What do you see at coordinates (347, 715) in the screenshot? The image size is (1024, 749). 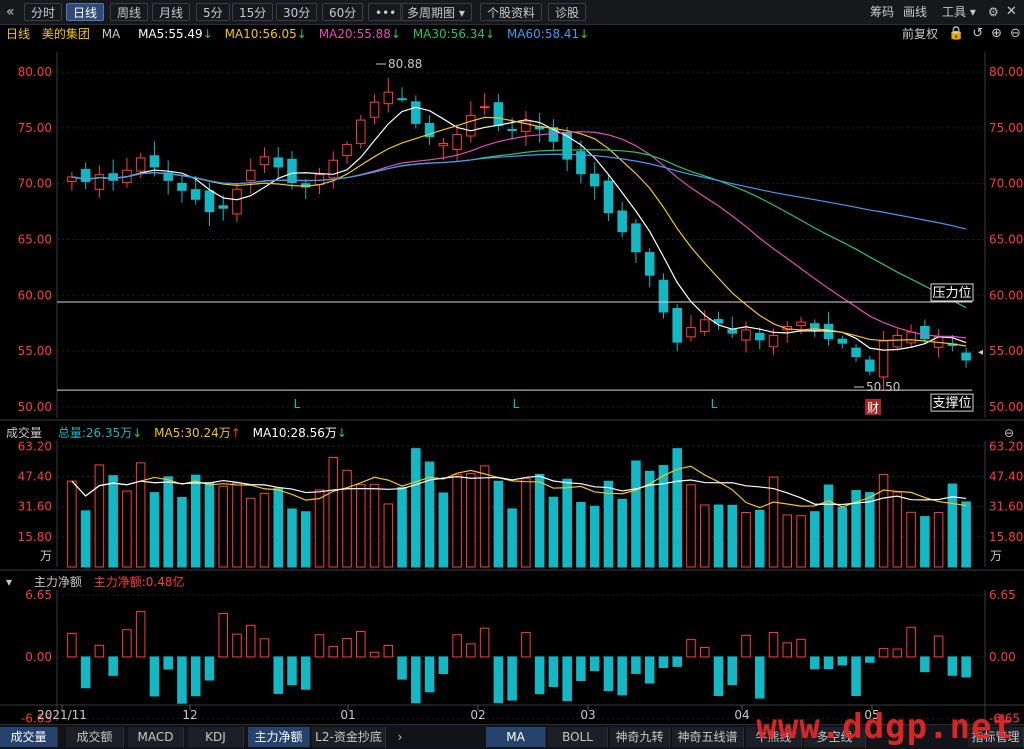 I see `x-tick-label: 01` at bounding box center [347, 715].